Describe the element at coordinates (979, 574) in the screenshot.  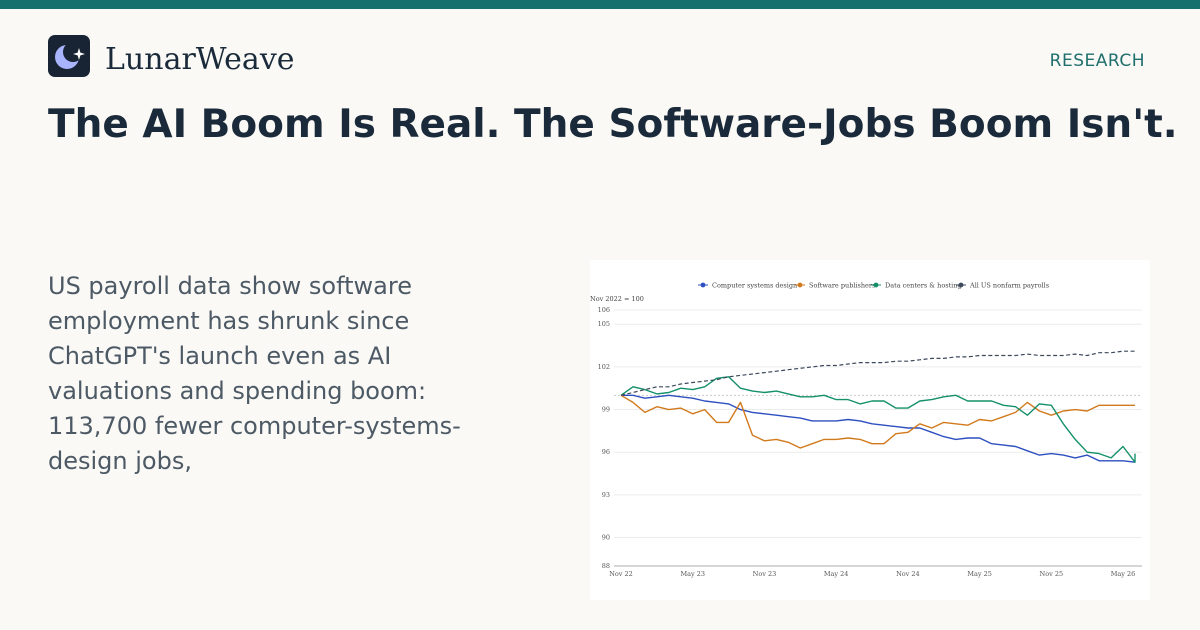
I see `x-tick-label: May 25` at that location.